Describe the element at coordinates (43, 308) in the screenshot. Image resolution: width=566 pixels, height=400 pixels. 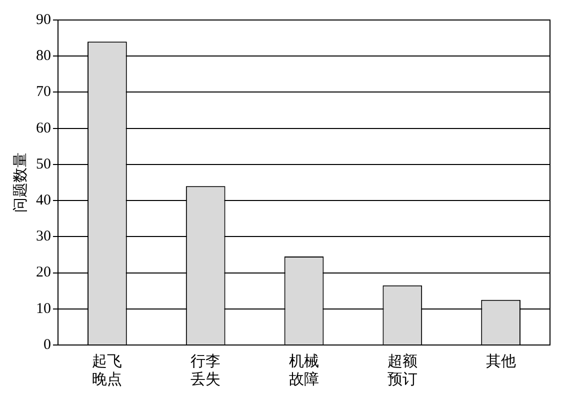
I see `y-tick-label: 10` at that location.